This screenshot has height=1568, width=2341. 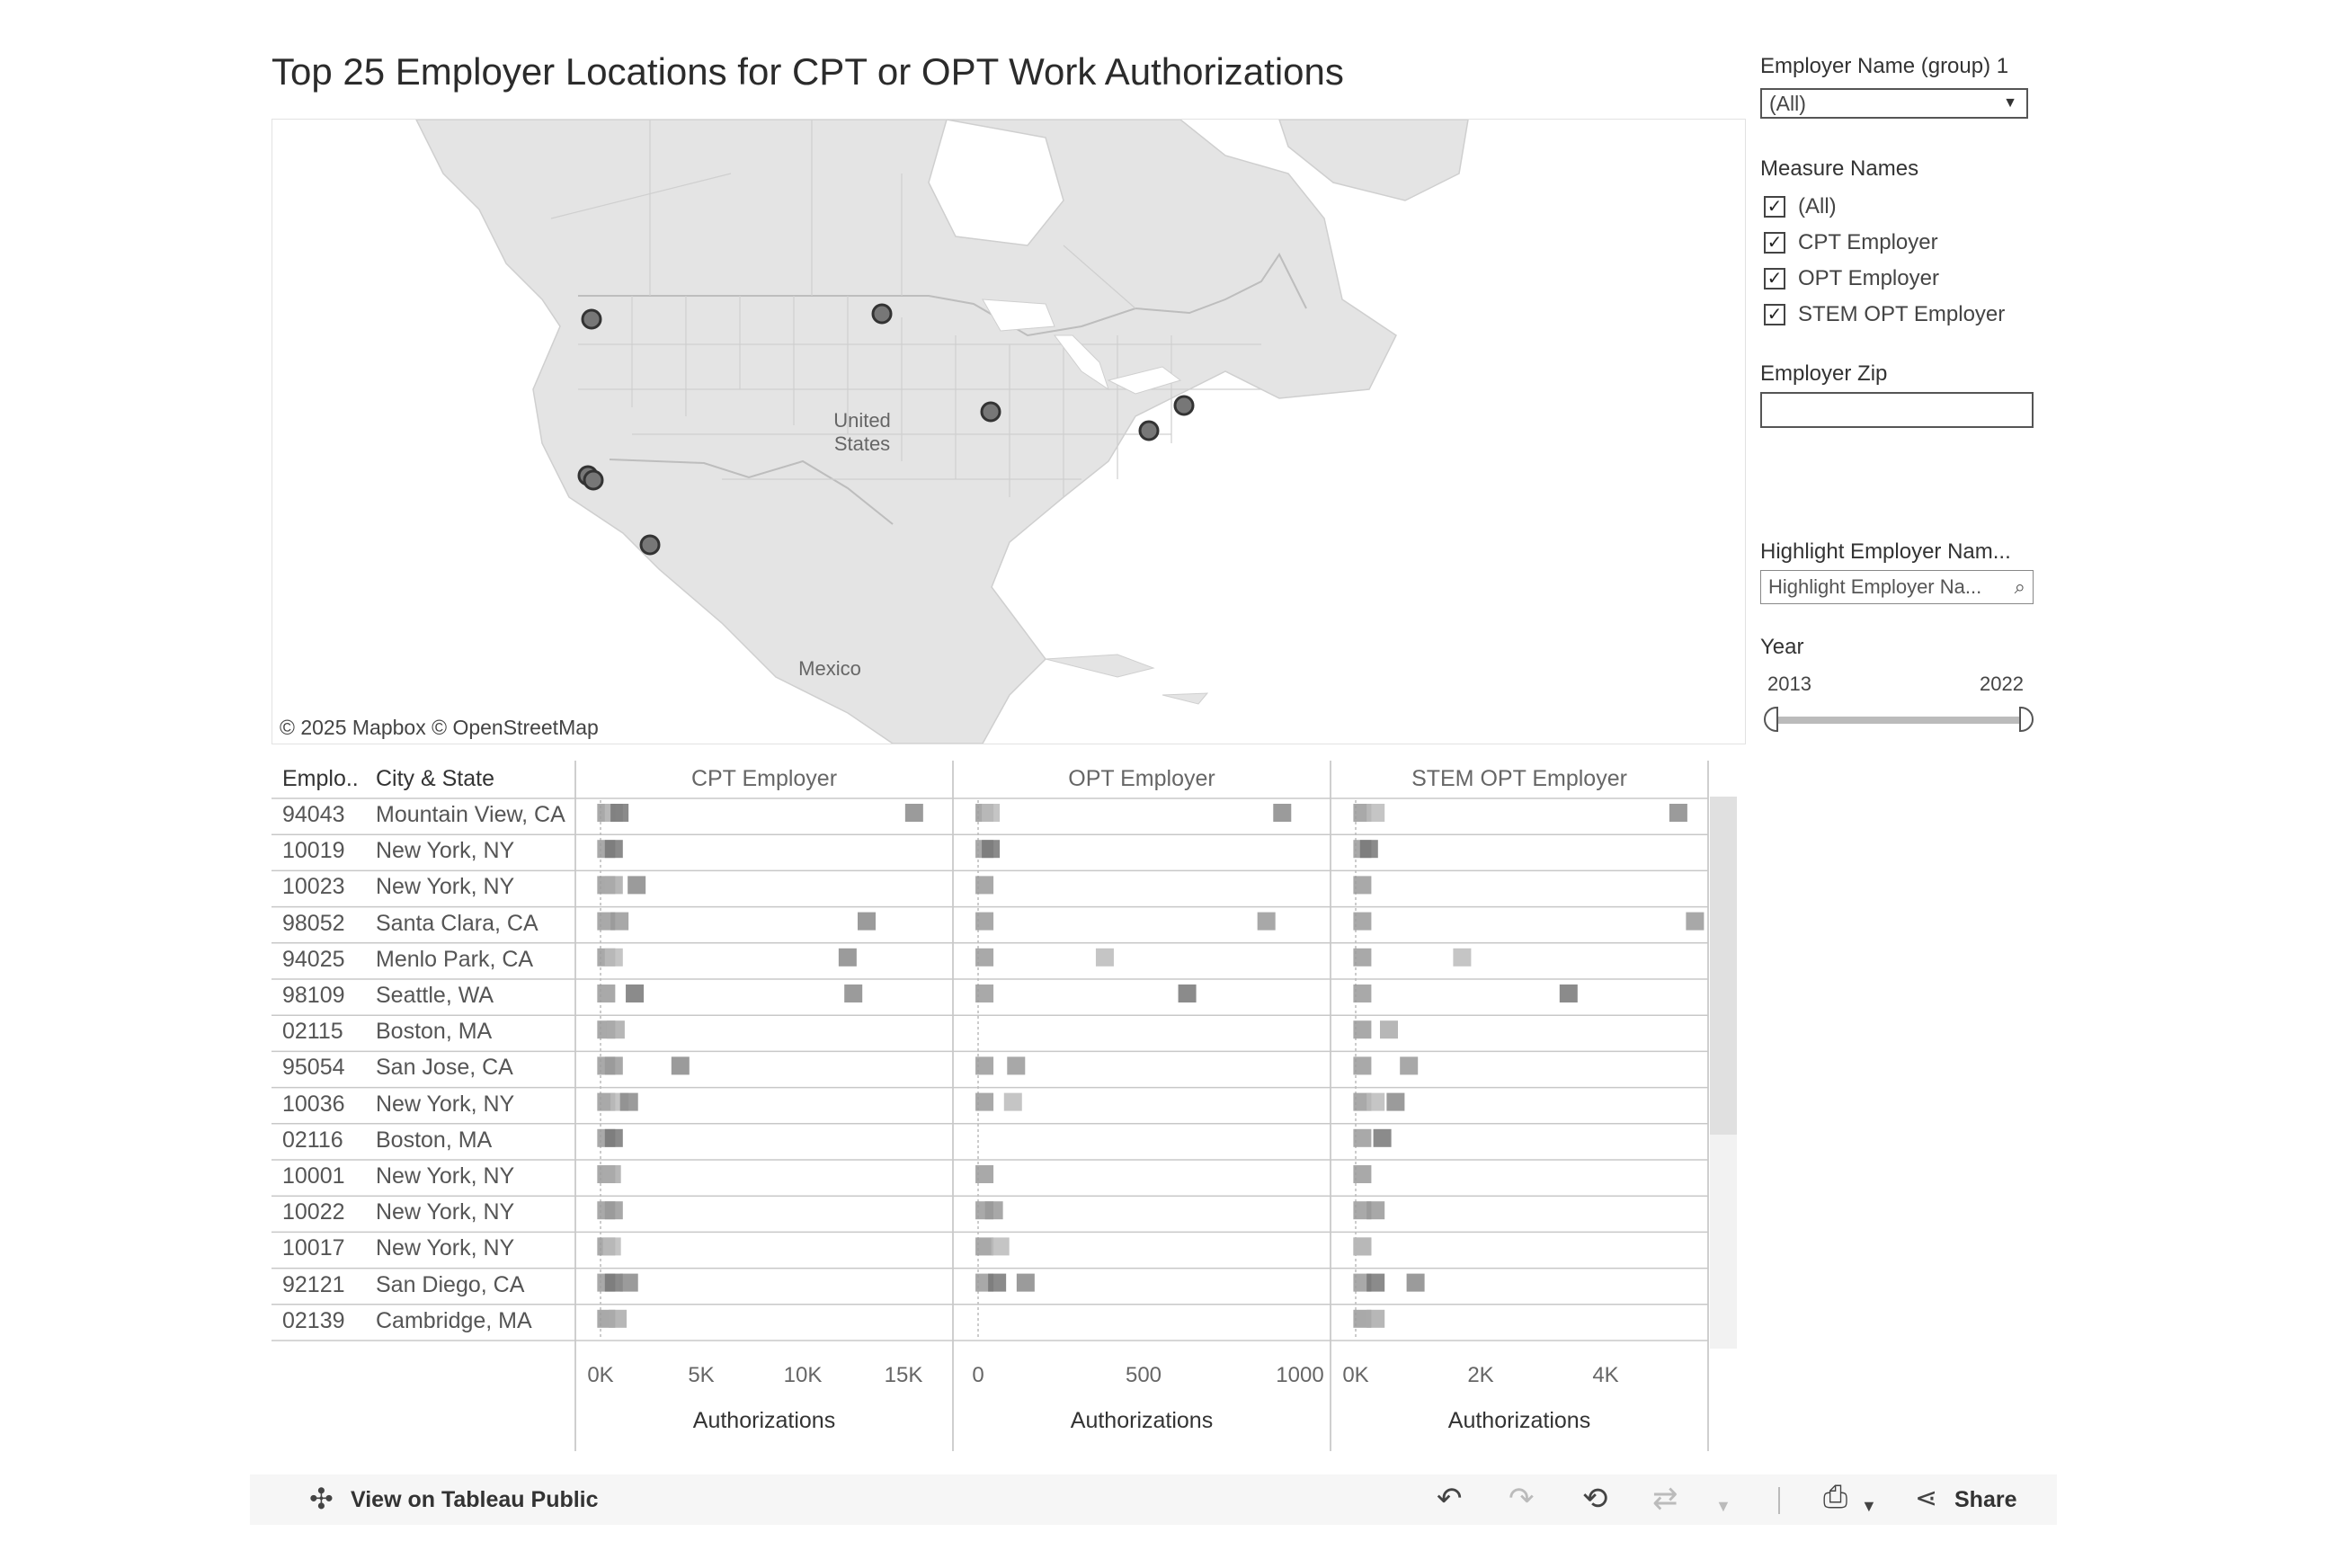 I want to click on refresh-caret-down-icon: ▼, so click(x=1723, y=1506).